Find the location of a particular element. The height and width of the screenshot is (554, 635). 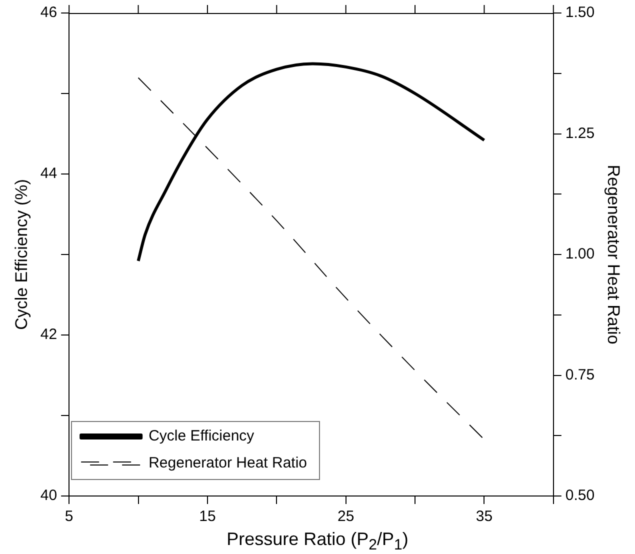

y2-tick-label: 1.25 is located at coordinates (580, 133).